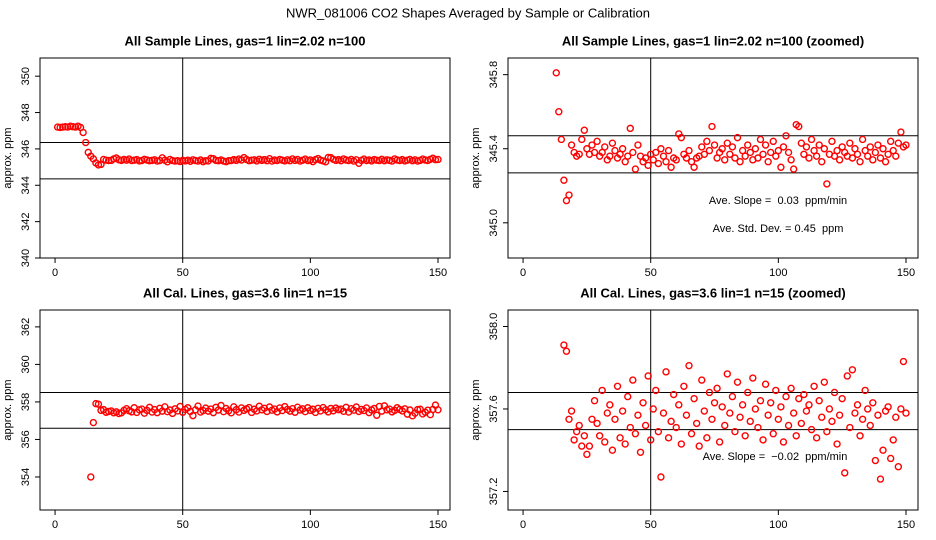 This screenshot has width=936, height=540. I want to click on annotation: Ave. Slope = 0.03 ppm/min, so click(778, 201).